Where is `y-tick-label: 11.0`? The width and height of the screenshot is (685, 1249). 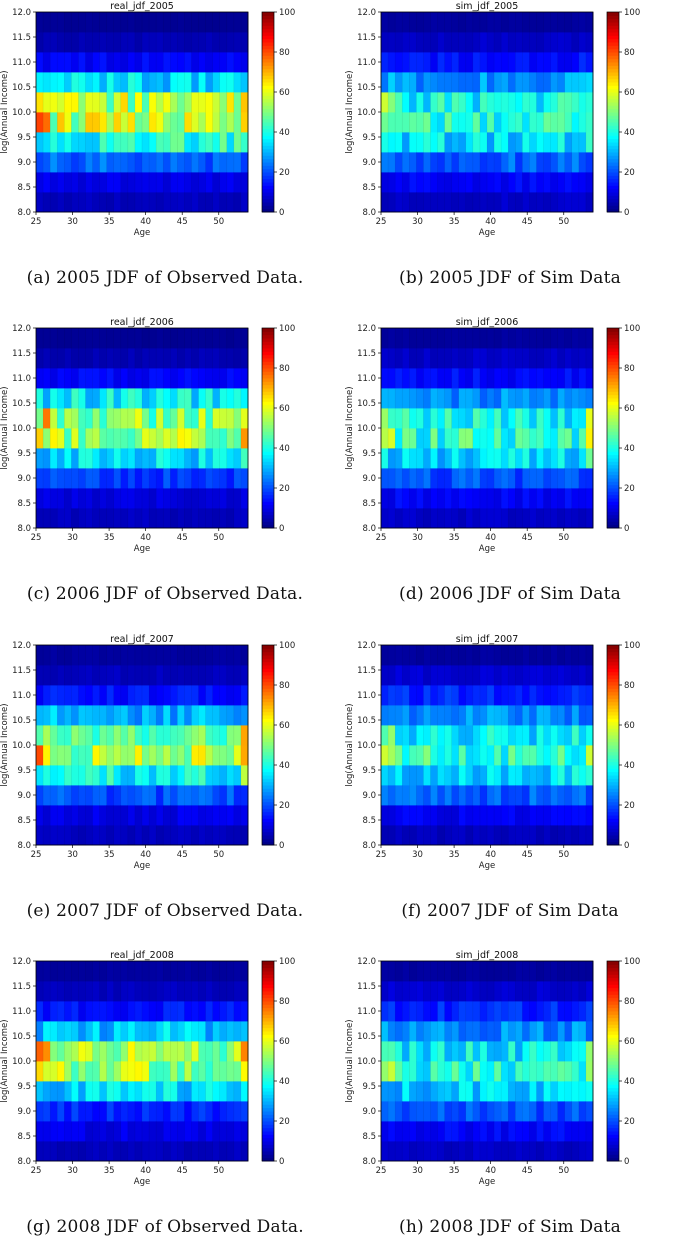 y-tick-label: 11.0 is located at coordinates (366, 696).